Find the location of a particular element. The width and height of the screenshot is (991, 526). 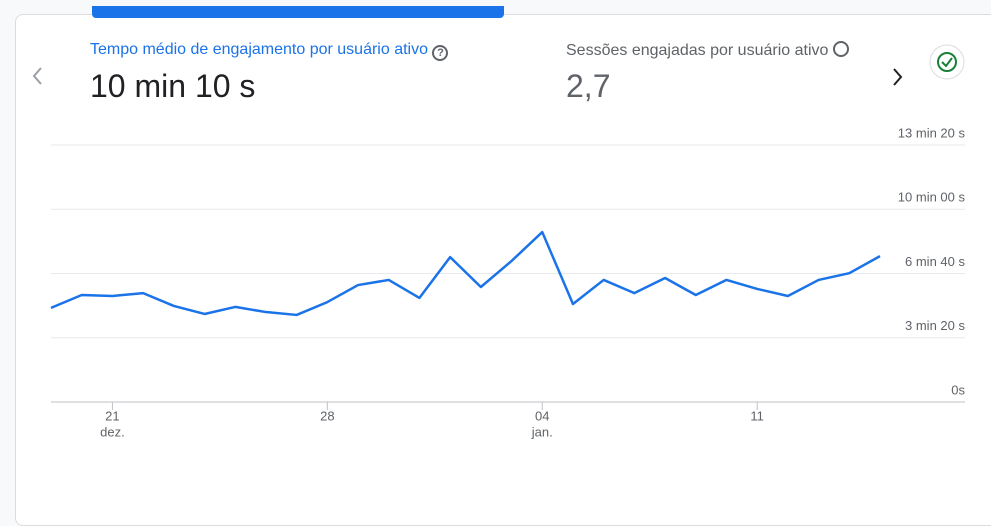

y-tick-label: 6 min 40 s is located at coordinates (935, 261).